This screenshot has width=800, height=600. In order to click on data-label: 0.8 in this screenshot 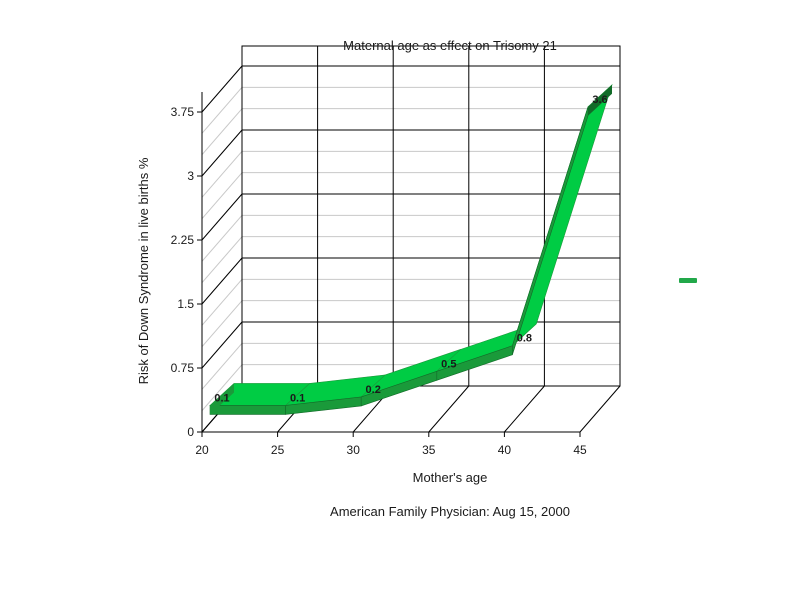, I will do `click(524, 339)`.